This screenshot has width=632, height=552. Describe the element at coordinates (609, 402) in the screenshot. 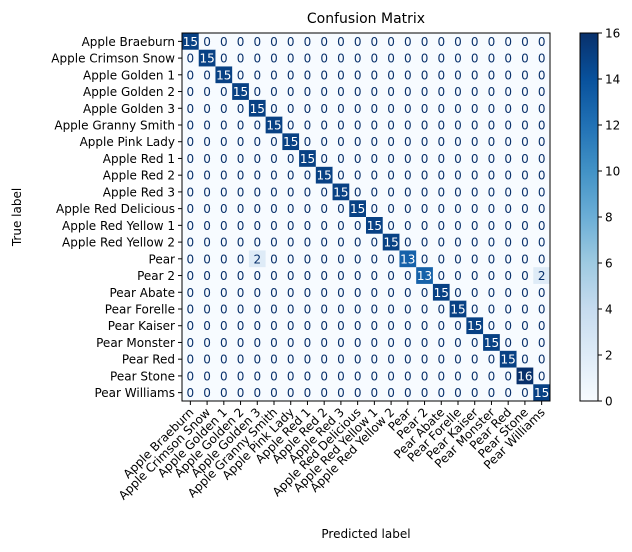

I see `colorbar-tick-label: 0` at that location.